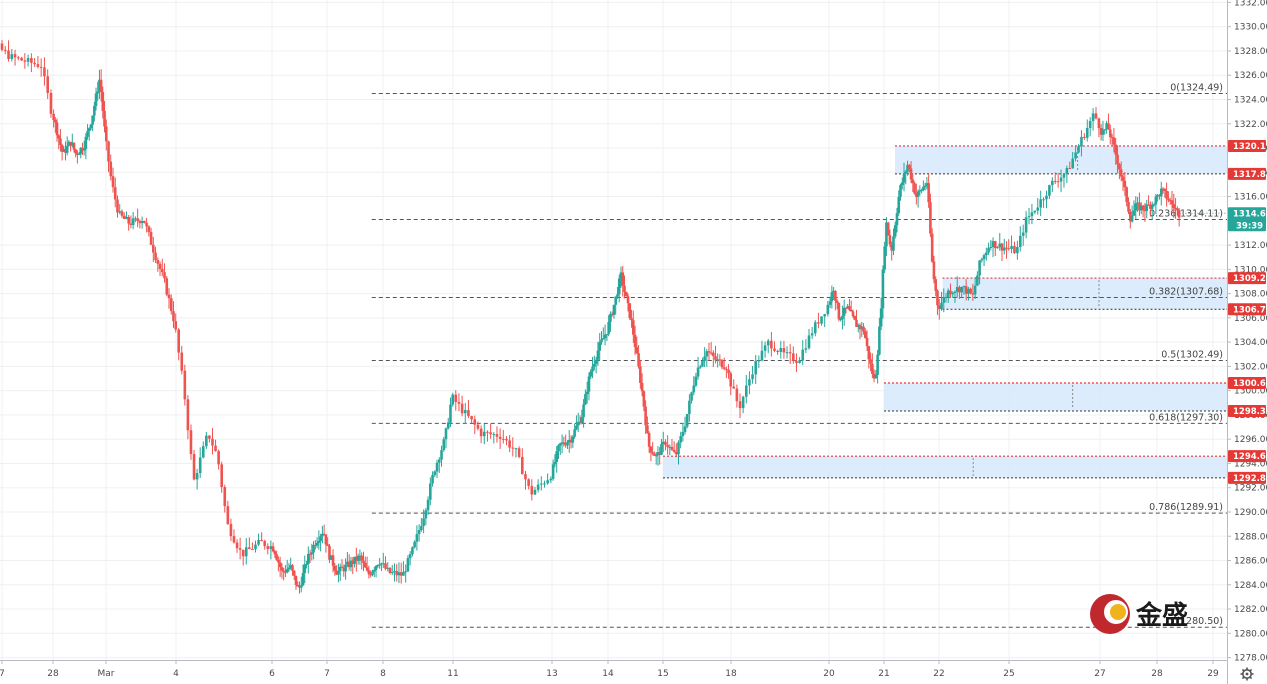 The height and width of the screenshot is (684, 1267). I want to click on time-tick-label: 14, so click(608, 674).